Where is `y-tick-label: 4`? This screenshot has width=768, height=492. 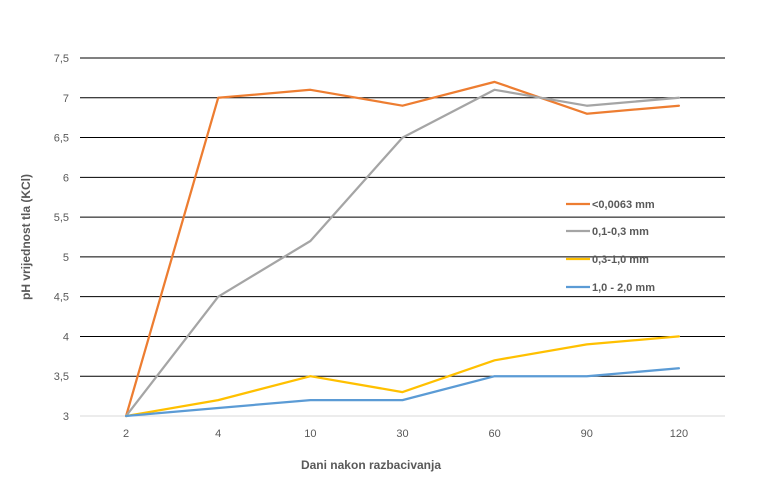 y-tick-label: 4 is located at coordinates (66, 337).